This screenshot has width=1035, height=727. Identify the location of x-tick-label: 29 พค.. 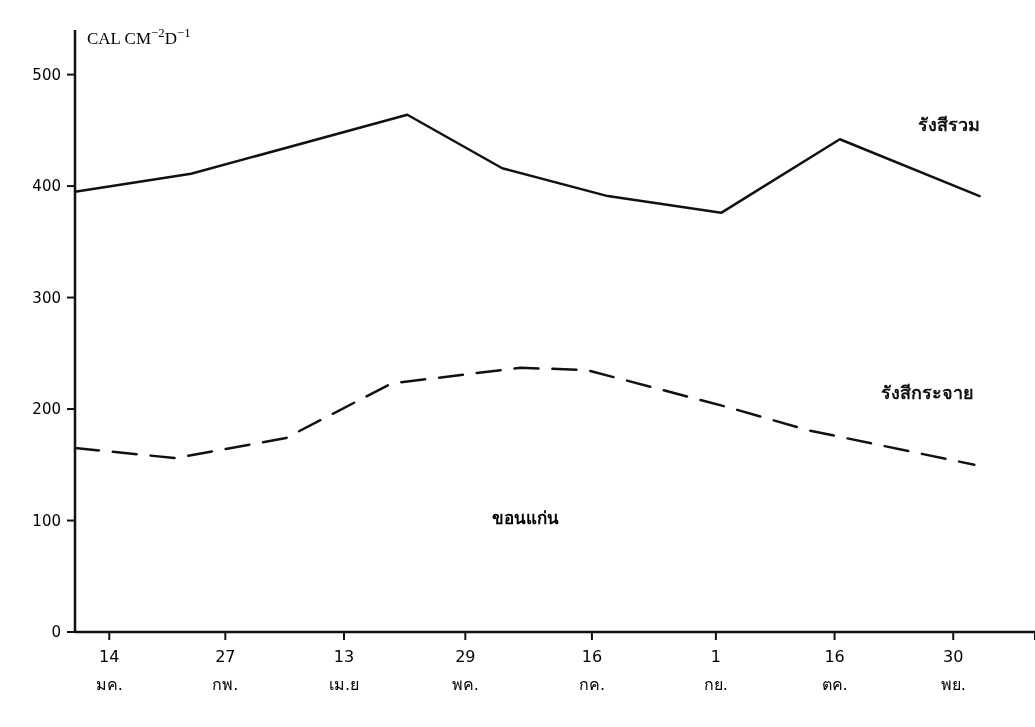
(465, 670).